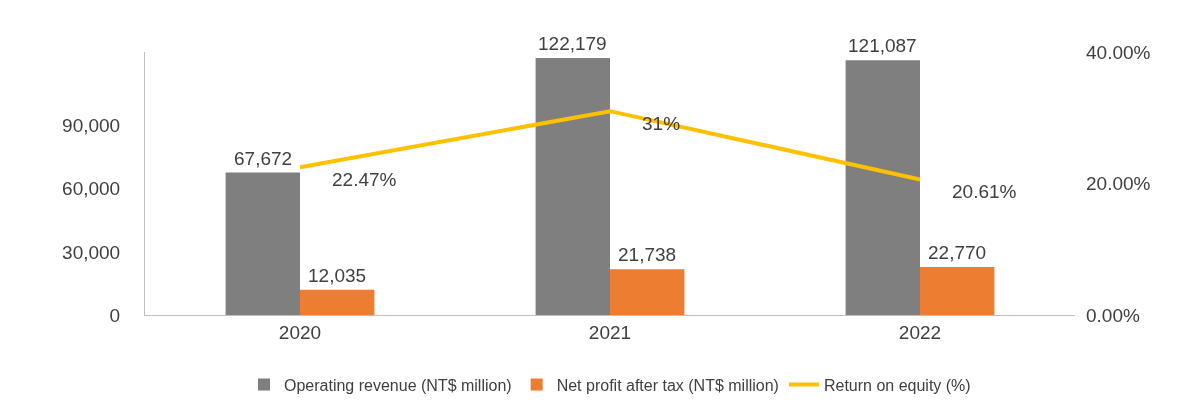 Image resolution: width=1194 pixels, height=414 pixels. I want to click on data-label: 121,087, so click(882, 45).